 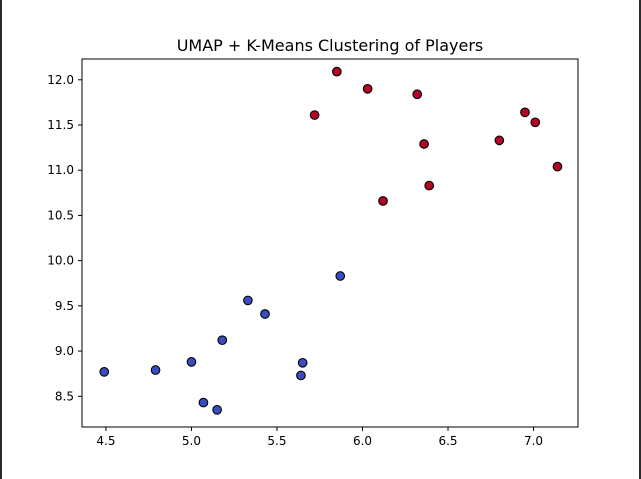 What do you see at coordinates (105, 441) in the screenshot?
I see `x-tick-label: 4.5` at bounding box center [105, 441].